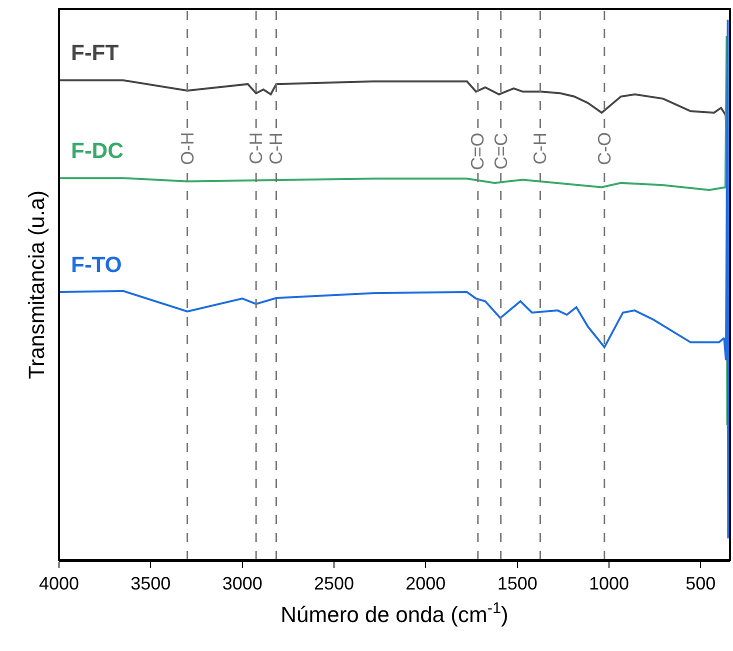 Image resolution: width=733 pixels, height=651 pixels. Describe the element at coordinates (188, 149) in the screenshot. I see `ref-line-label: O-H` at that location.